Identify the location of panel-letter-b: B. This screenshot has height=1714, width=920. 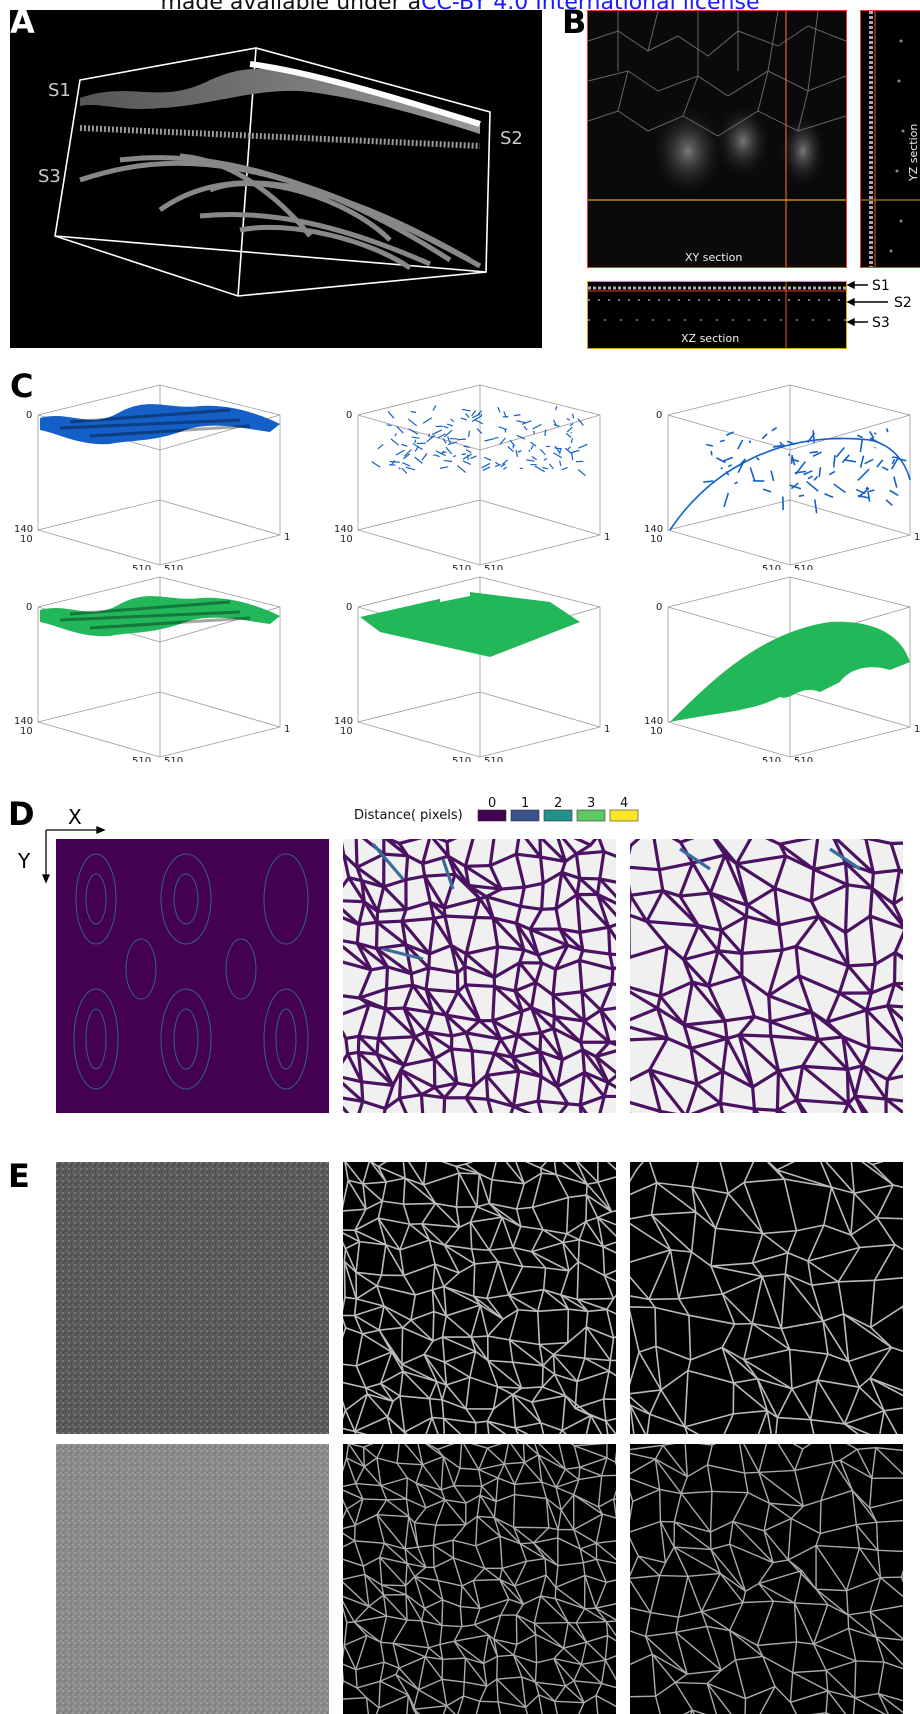
(574, 22).